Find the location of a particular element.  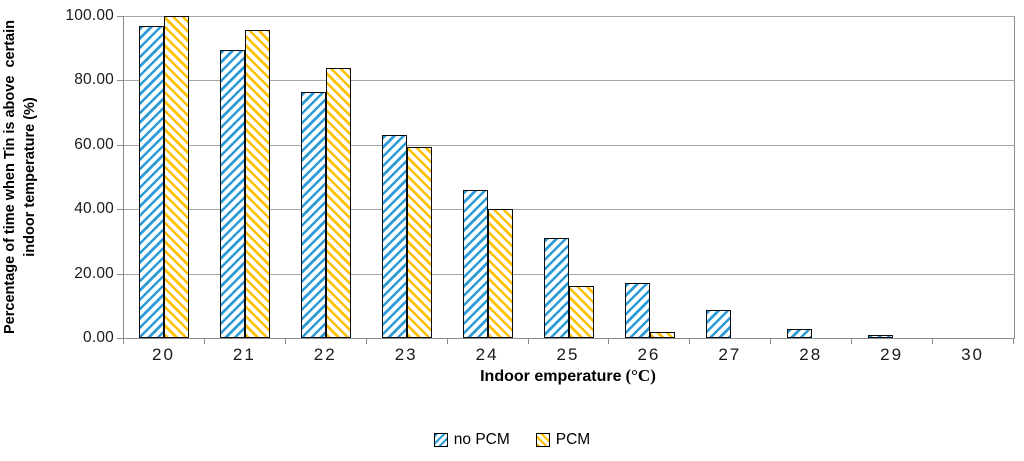

legend-no-pcm-swatch-icon is located at coordinates (440, 440).